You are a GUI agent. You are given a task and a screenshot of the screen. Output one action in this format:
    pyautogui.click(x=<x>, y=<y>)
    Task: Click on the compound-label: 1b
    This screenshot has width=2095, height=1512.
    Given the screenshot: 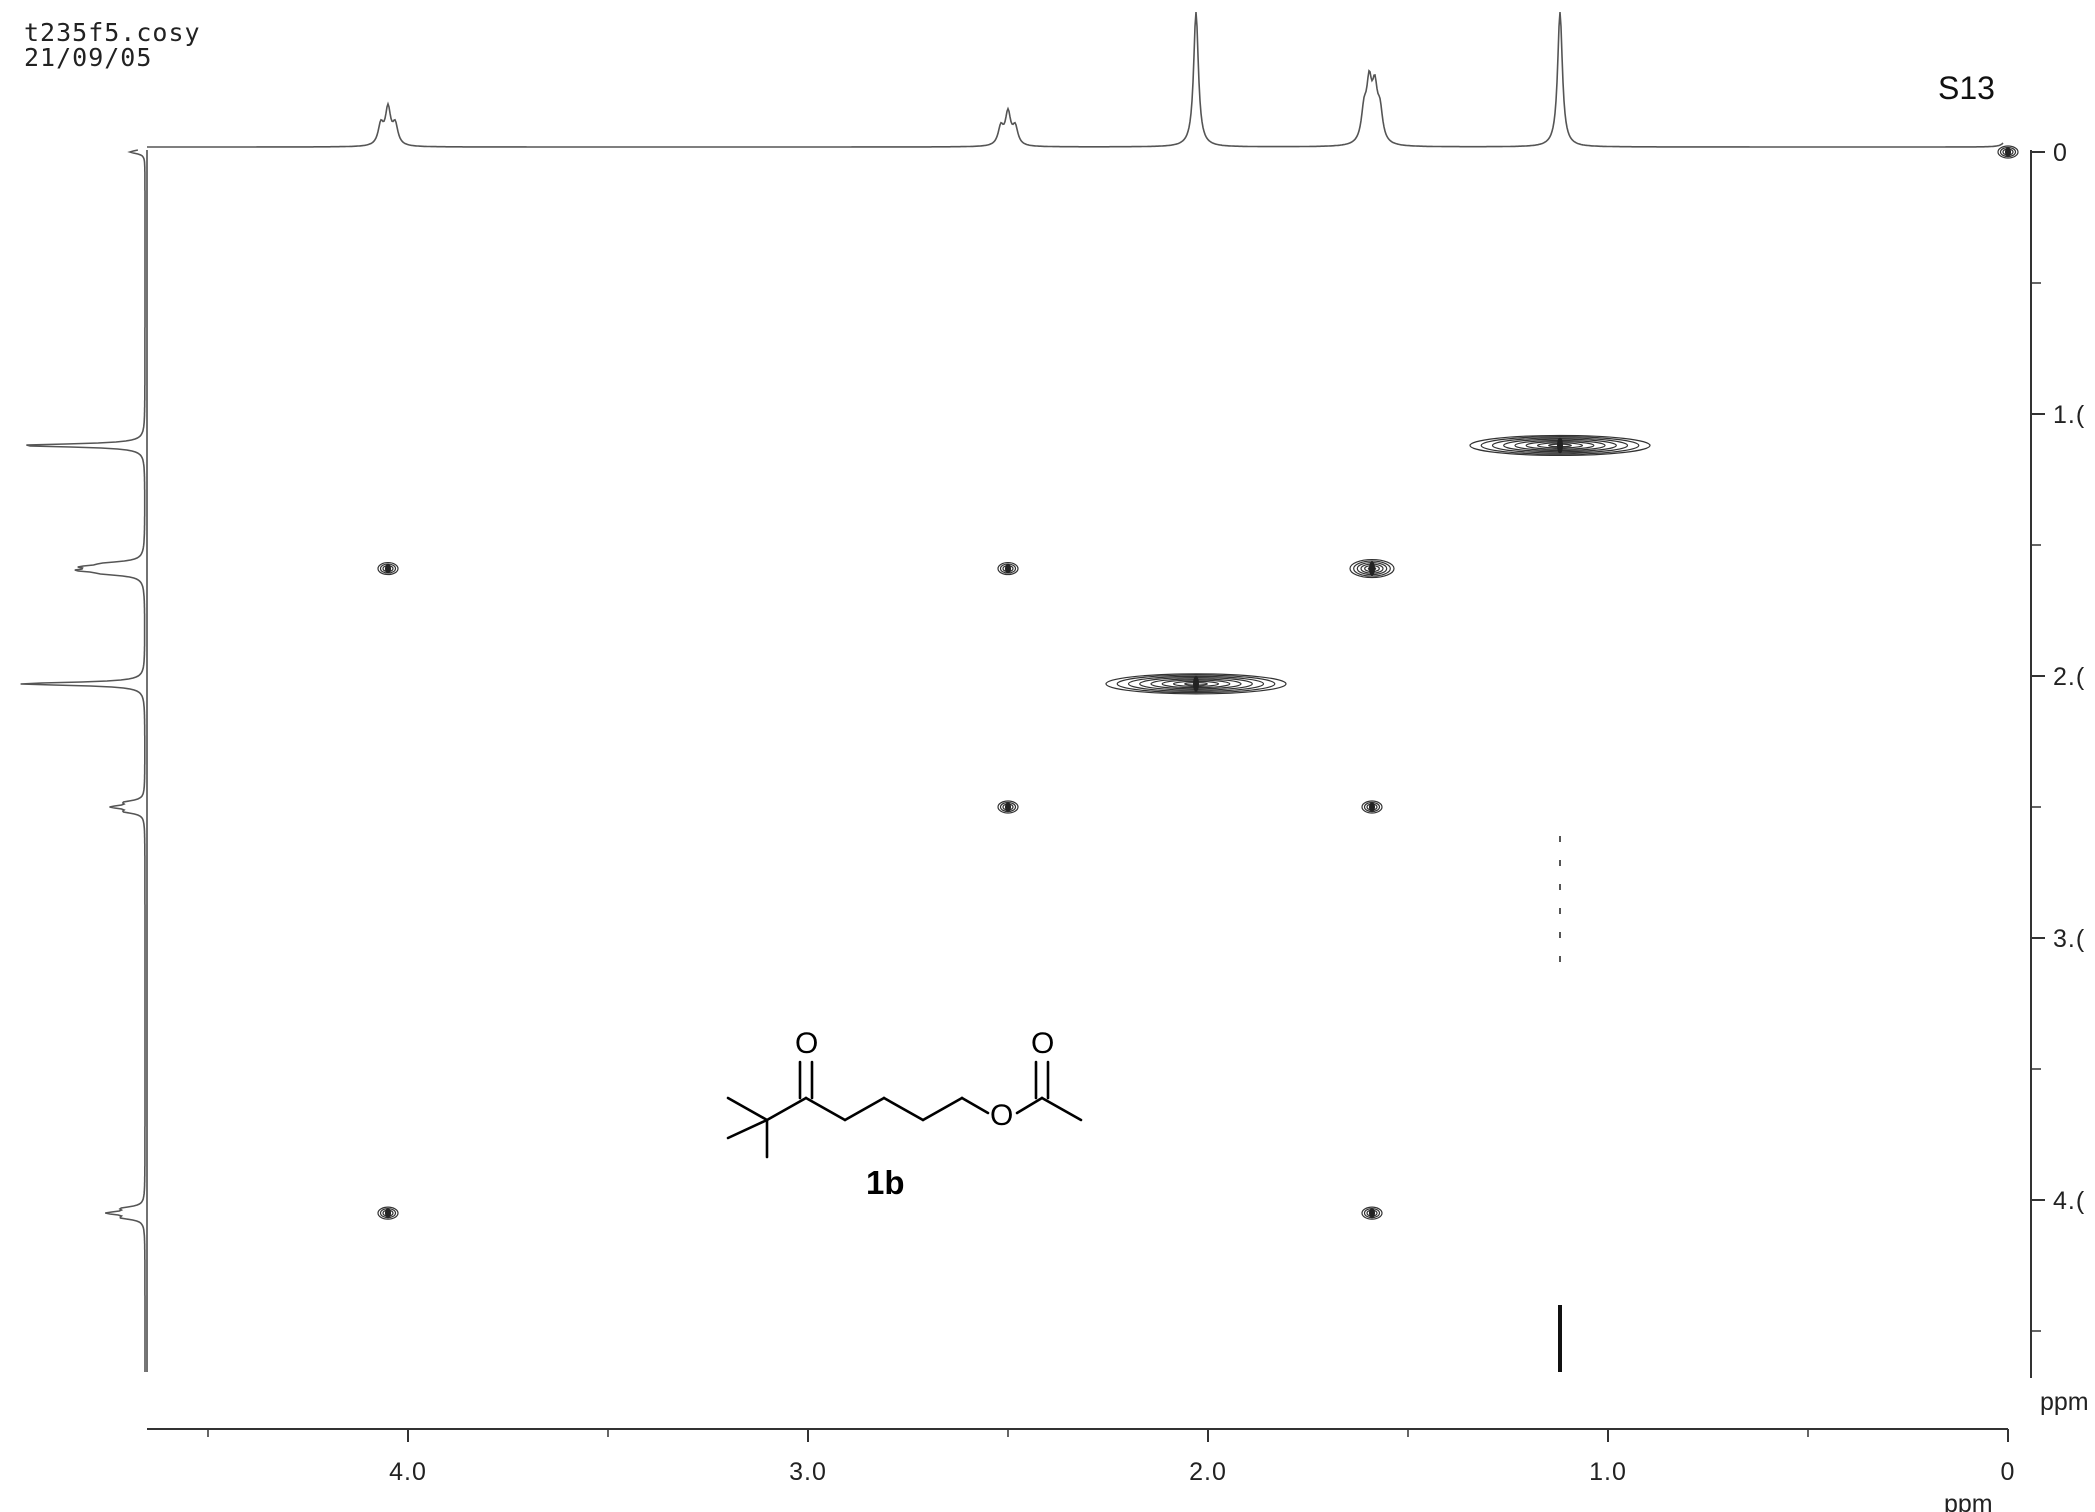 What is the action you would take?
    pyautogui.click(x=885, y=1182)
    